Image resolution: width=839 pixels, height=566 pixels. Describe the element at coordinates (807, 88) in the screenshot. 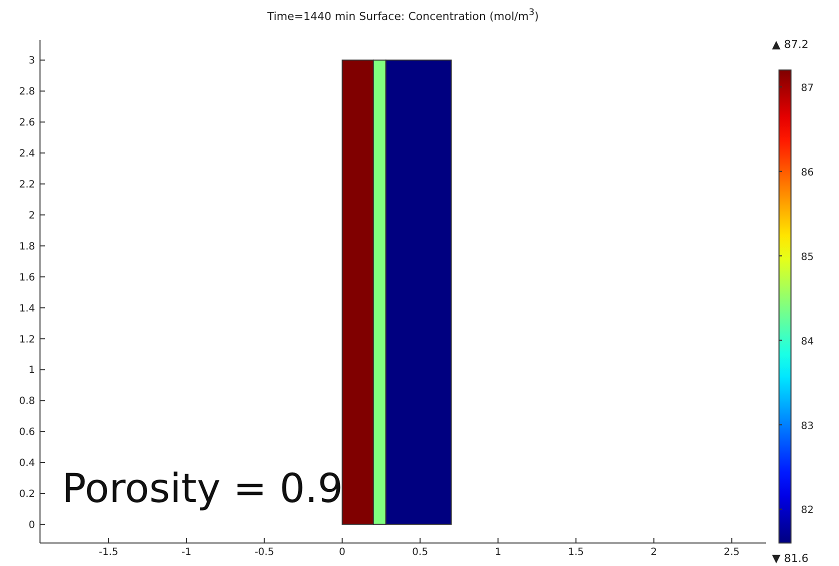

I see `color-bar-label: 87` at that location.